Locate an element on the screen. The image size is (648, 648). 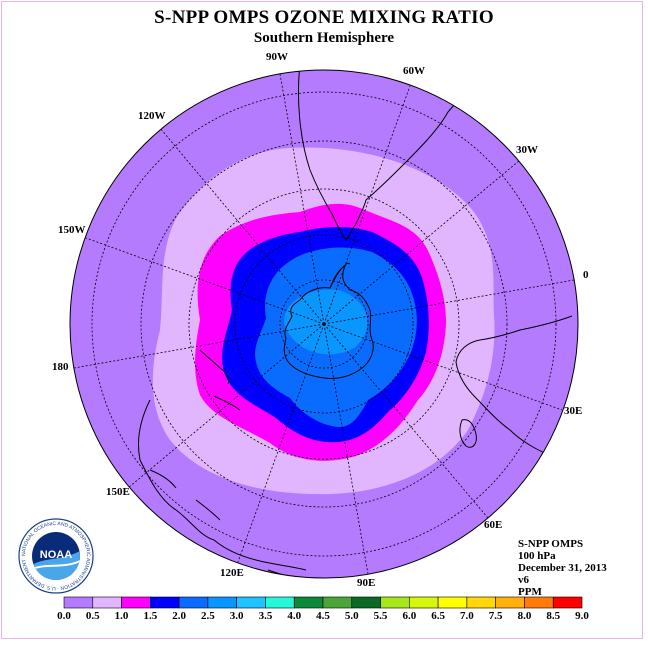
logo-text: NOAA is located at coordinates (56, 555).